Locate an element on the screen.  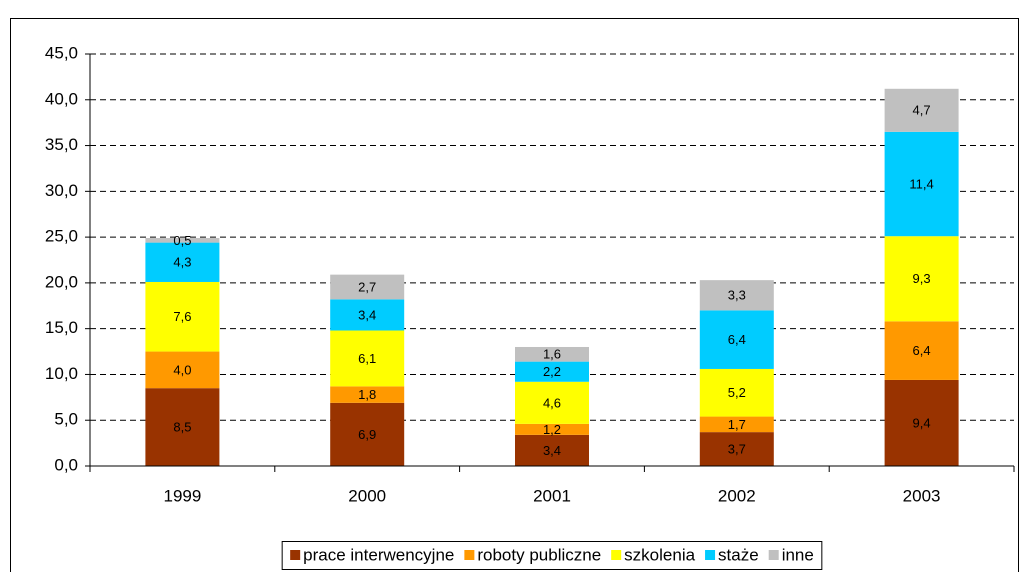
value-label: 1,6 is located at coordinates (552, 354).